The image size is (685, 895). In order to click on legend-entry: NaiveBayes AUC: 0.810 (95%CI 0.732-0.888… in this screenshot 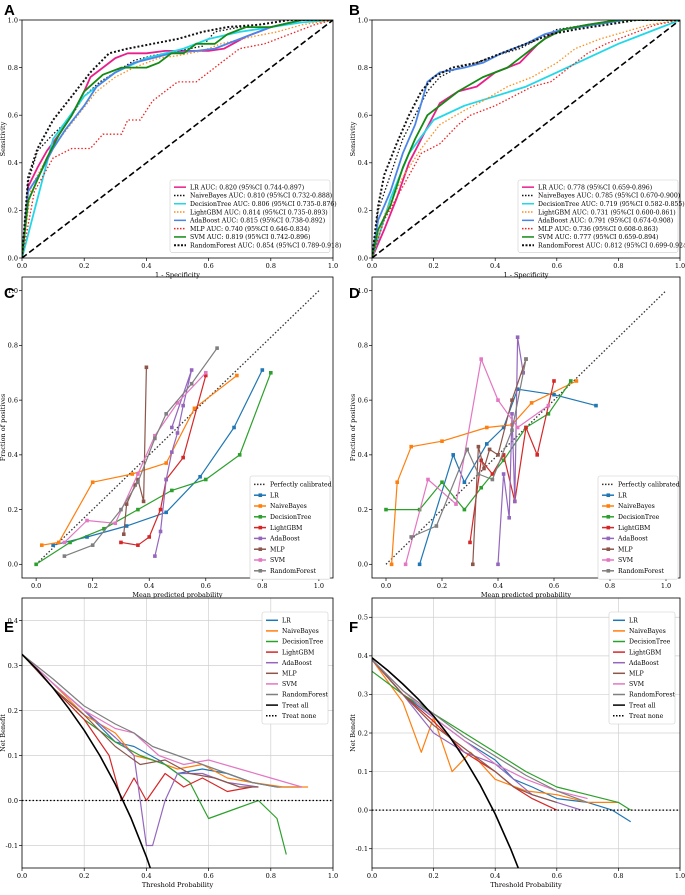, I will do `click(261, 196)`.